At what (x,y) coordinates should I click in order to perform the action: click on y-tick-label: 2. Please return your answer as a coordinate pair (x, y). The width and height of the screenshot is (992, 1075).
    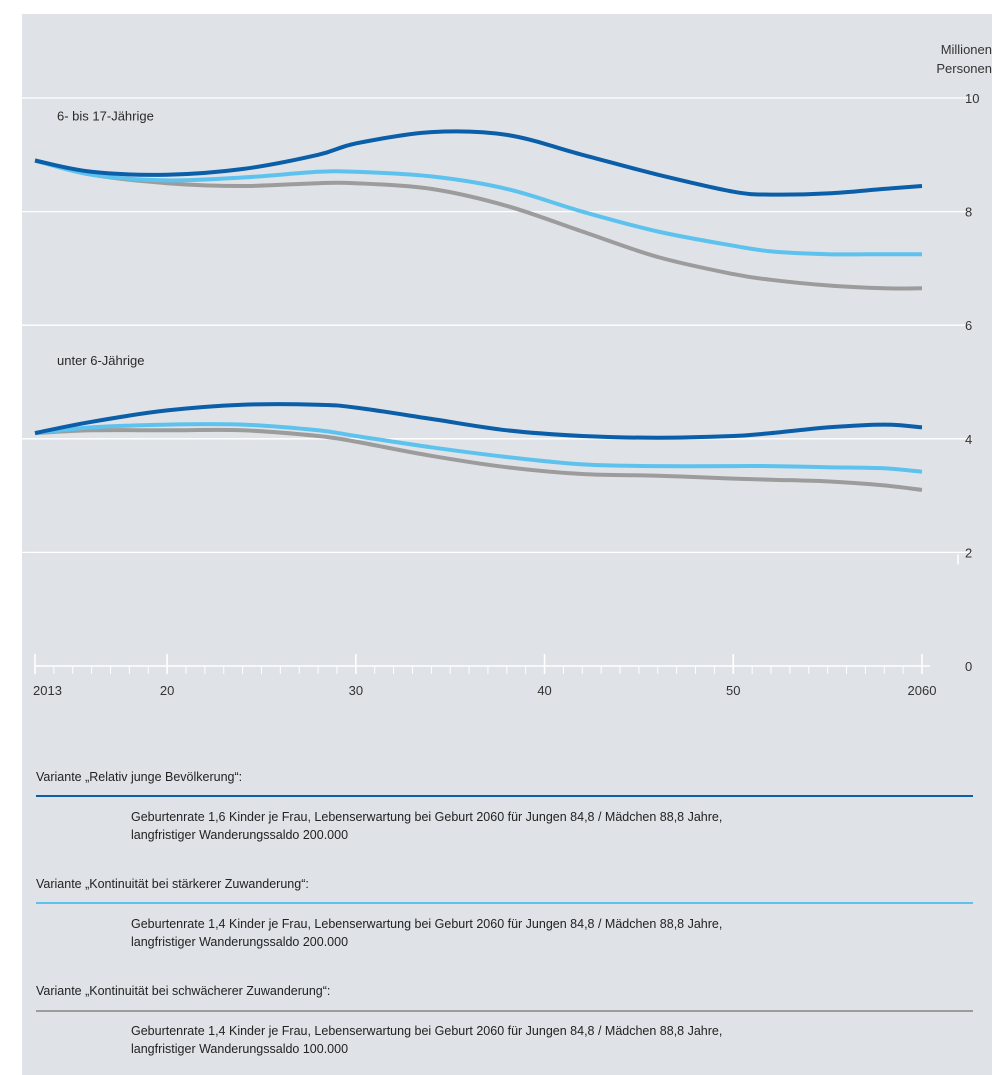
    Looking at the image, I should click on (968, 552).